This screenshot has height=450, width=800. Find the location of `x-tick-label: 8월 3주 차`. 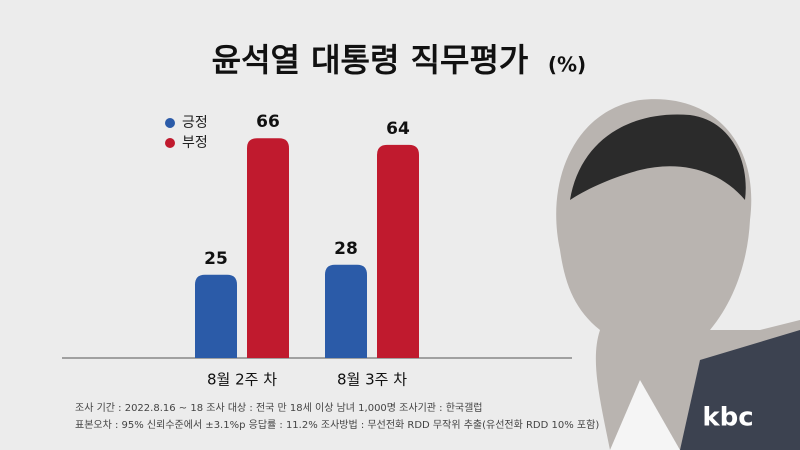

x-tick-label: 8월 3주 차 is located at coordinates (372, 380).